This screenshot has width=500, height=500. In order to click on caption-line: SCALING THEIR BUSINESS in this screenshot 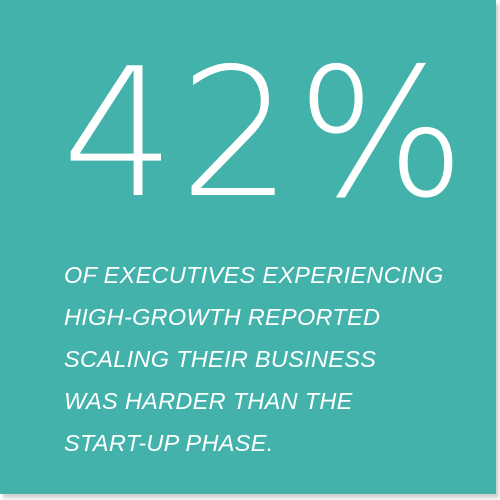, I will do `click(220, 359)`.